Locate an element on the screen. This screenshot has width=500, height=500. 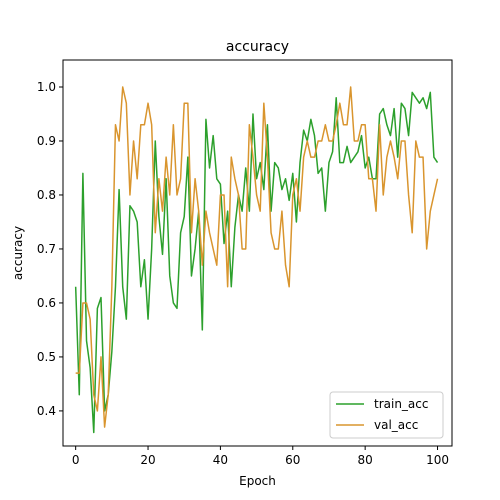
legend-label-val-acc: val_acc is located at coordinates (396, 425).